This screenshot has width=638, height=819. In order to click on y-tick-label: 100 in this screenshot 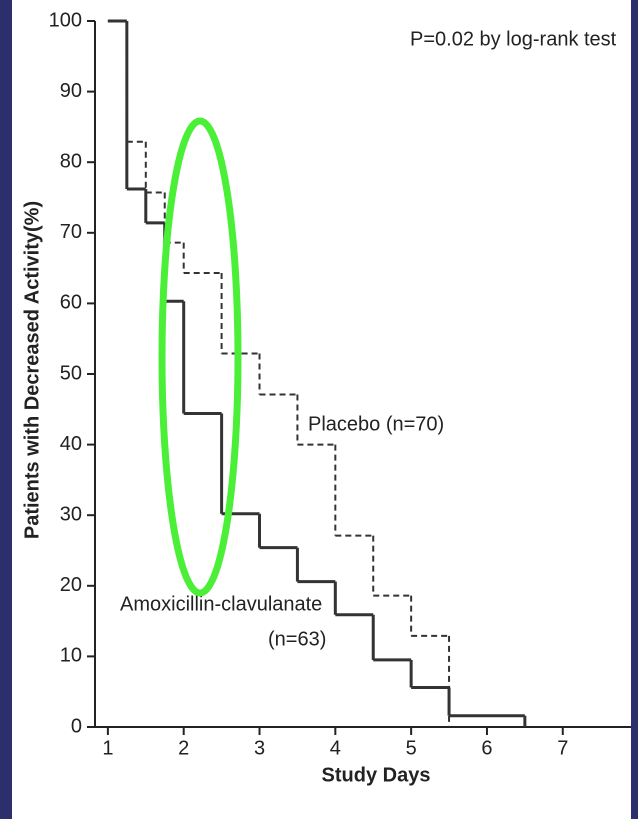, I will do `click(65, 20)`.